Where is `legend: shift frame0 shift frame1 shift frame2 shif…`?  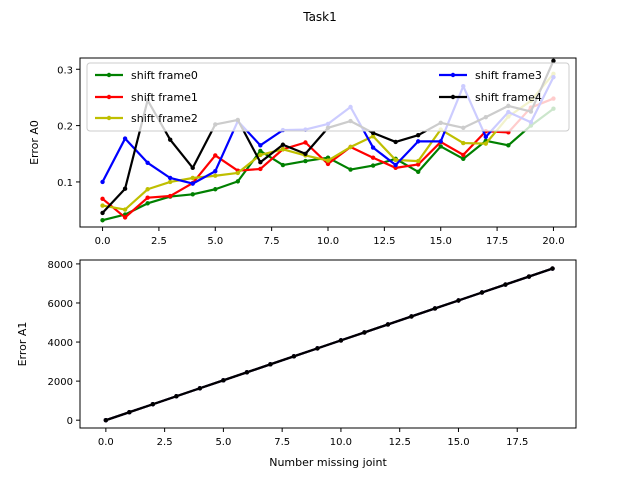
legend: shift frame0 shift frame1 shift frame2 shif… is located at coordinates (328, 97).